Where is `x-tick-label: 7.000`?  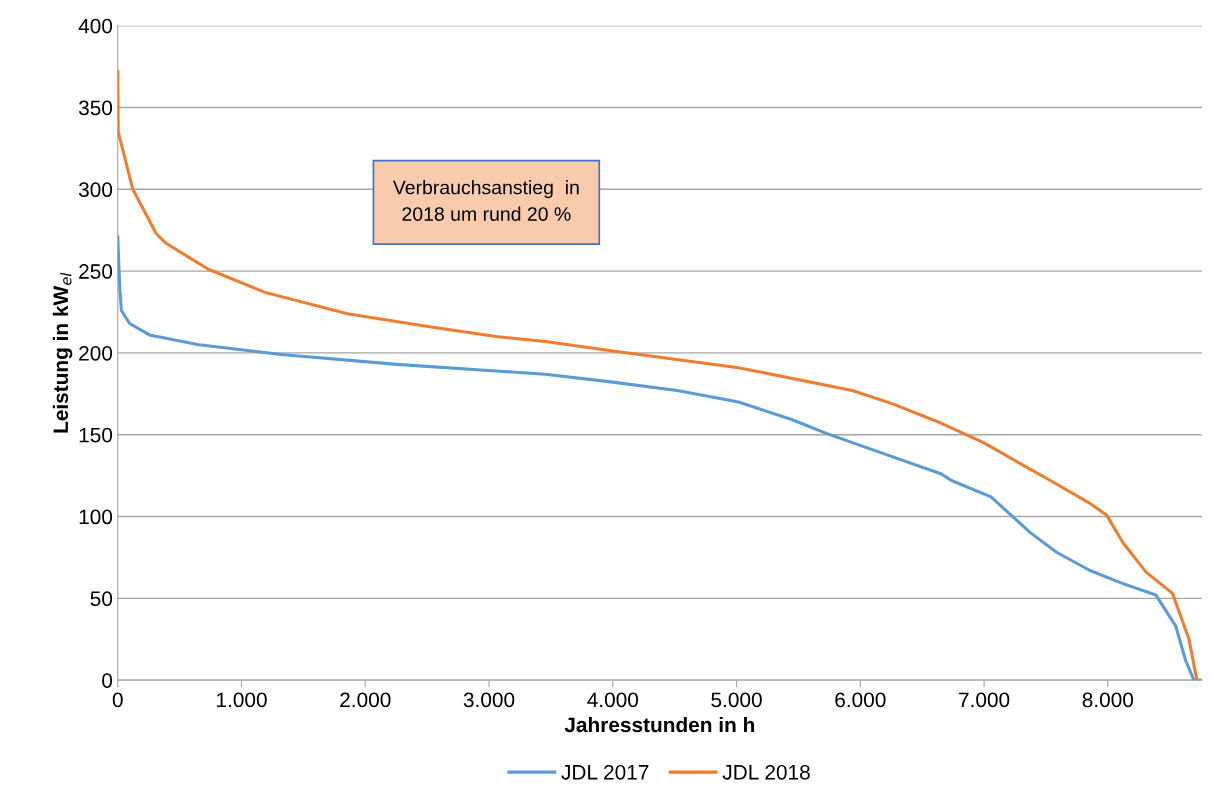
x-tick-label: 7.000 is located at coordinates (984, 700).